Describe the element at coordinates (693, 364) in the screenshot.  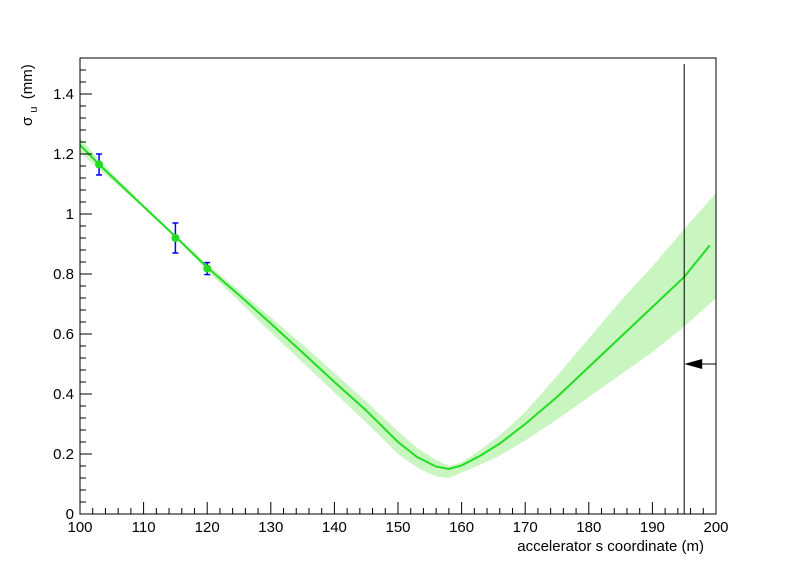
I see `arrow-head` at that location.